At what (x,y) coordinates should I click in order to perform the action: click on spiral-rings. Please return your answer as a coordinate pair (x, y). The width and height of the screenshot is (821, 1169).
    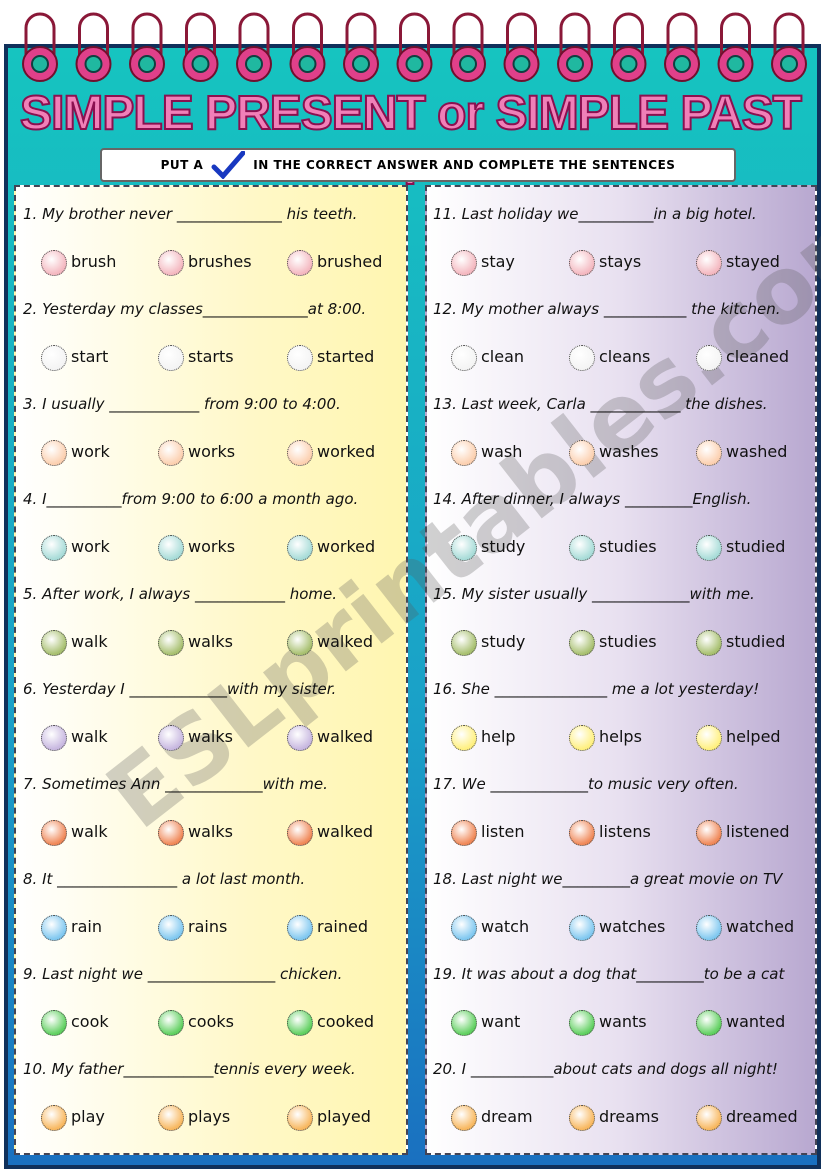
    Looking at the image, I should click on (414, 47).